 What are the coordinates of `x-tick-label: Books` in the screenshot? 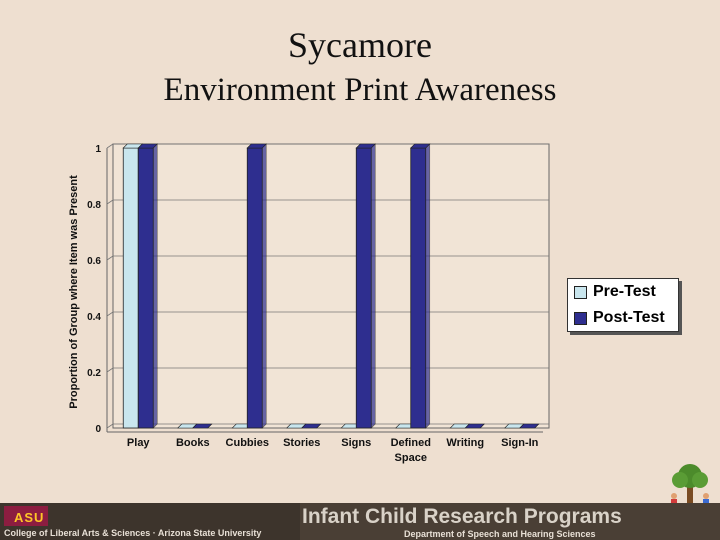 It's located at (193, 443).